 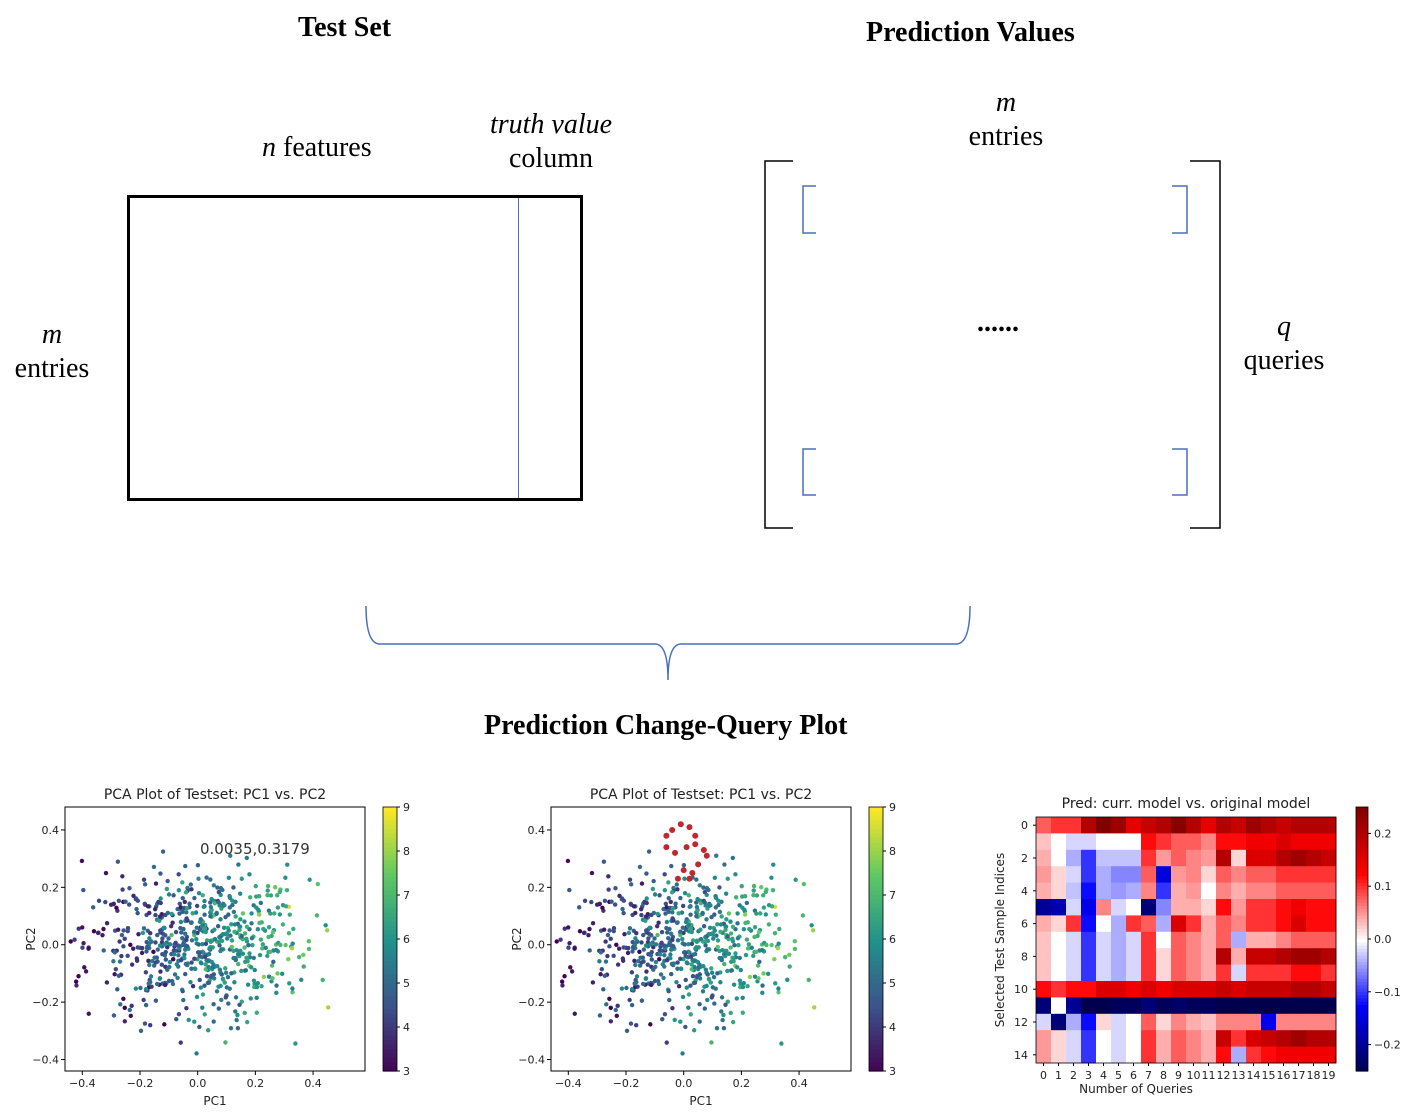 What do you see at coordinates (327, 147) in the screenshot?
I see `features-word: features` at bounding box center [327, 147].